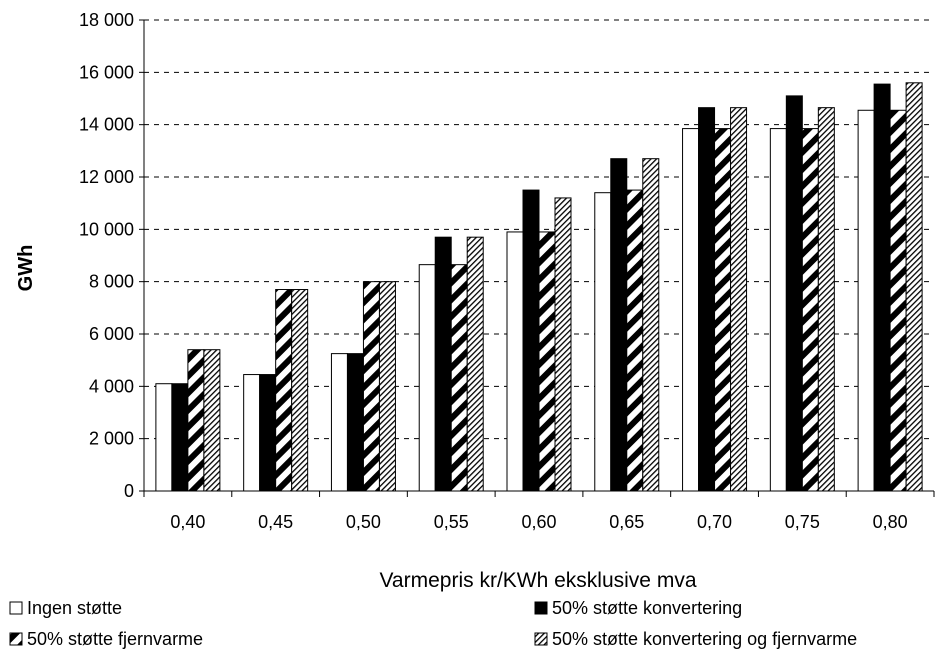  I want to click on x-tick-label: 0,40, so click(187, 522).